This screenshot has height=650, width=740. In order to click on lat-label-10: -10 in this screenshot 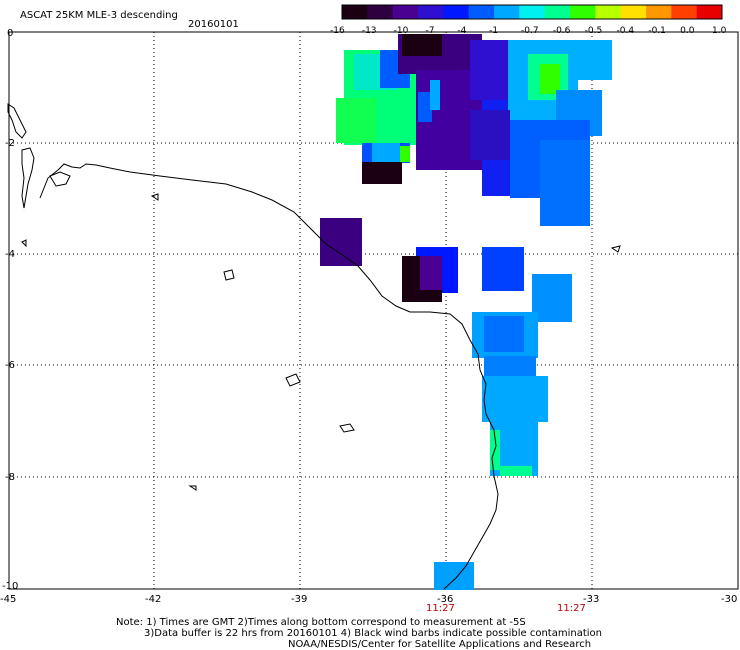, I will do `click(10, 586)`.